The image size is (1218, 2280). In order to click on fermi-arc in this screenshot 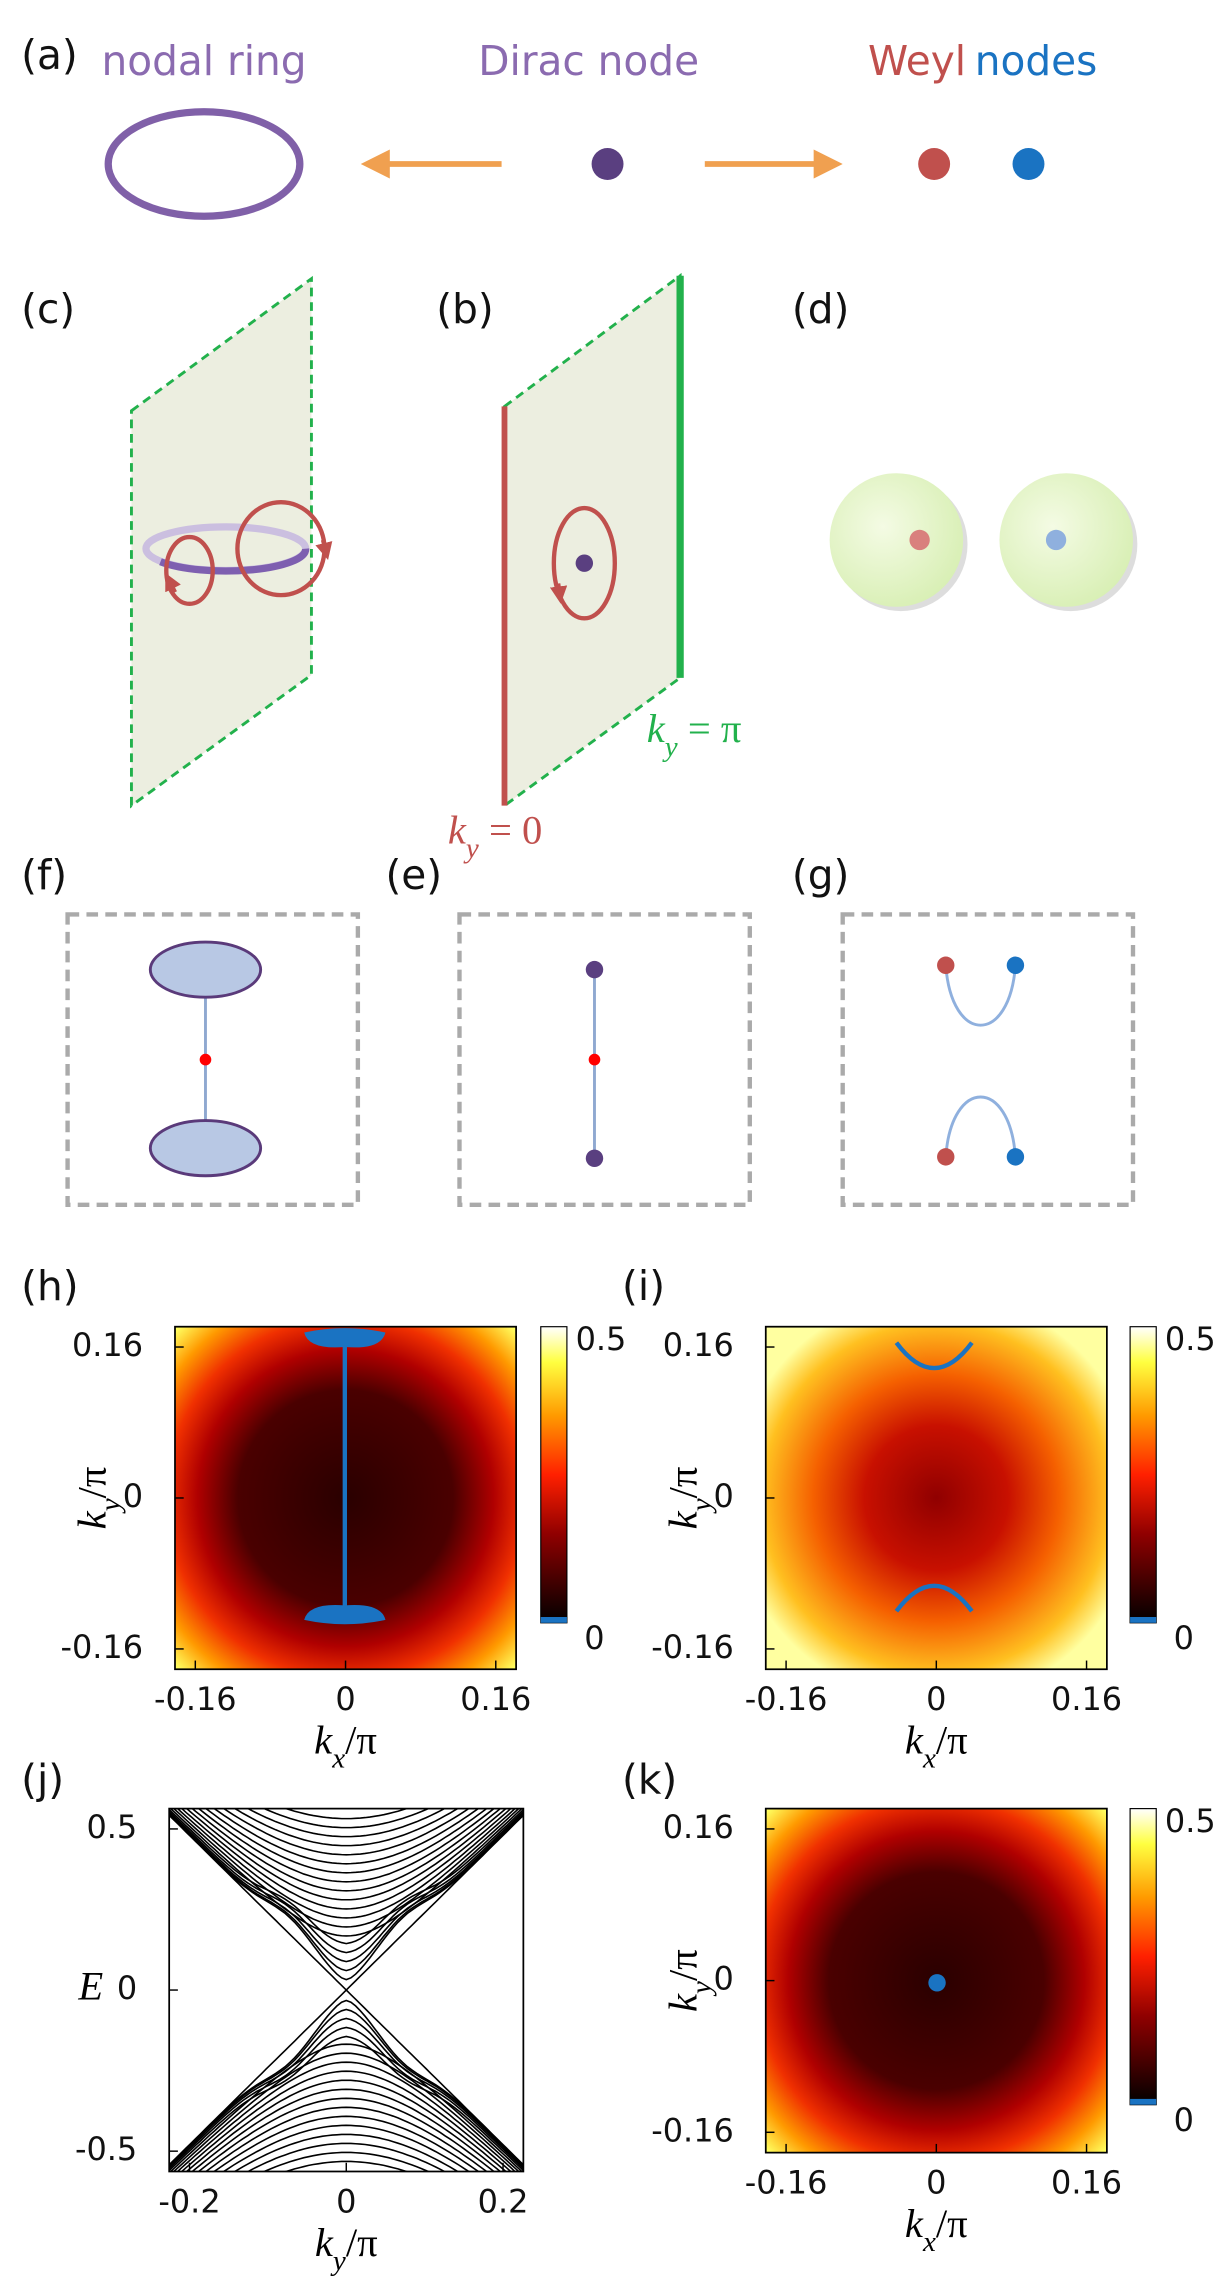, I will do `click(934, 1598)`.